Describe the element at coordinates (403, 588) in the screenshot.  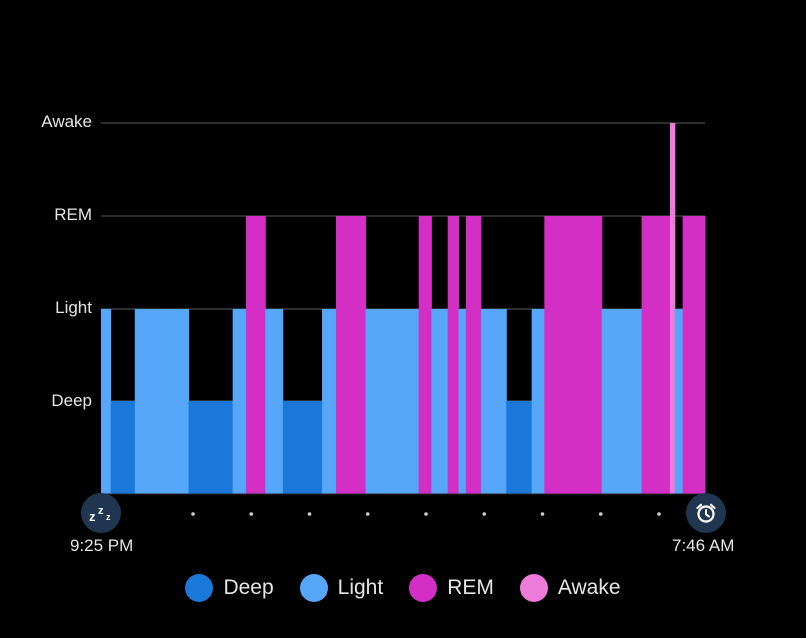
I see `legend: Deep Light REM Awake` at that location.